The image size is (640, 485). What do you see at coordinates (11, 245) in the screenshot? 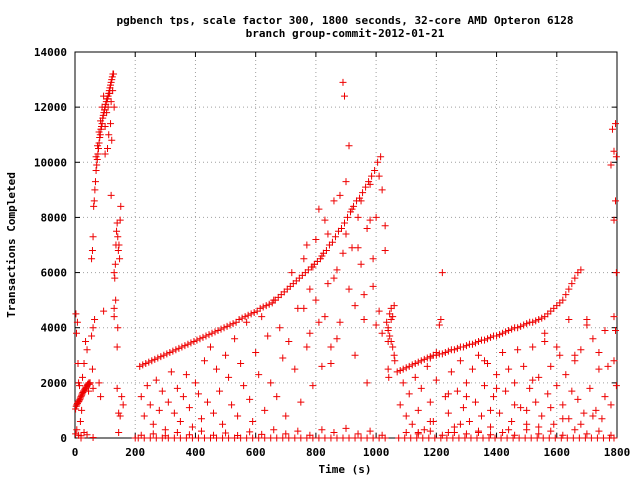
I see `y-axis-label: Transactions Completed` at bounding box center [11, 245].